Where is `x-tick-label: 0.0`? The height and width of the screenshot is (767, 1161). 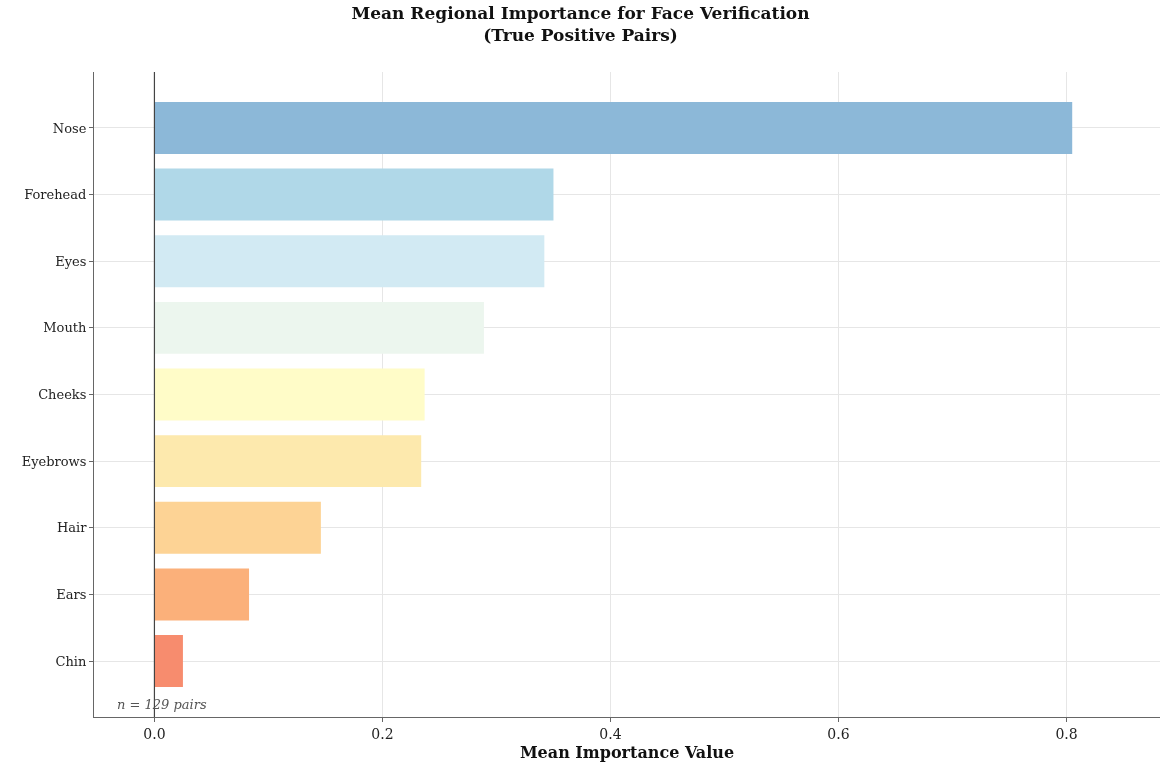
x-tick-label: 0.0 is located at coordinates (154, 733).